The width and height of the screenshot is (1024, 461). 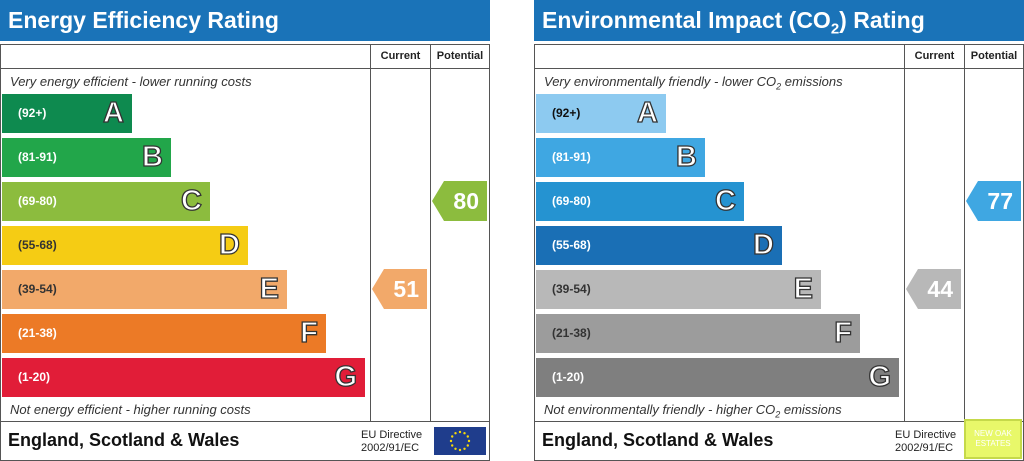 I want to click on current-rating-arrow: 51, so click(x=399, y=289).